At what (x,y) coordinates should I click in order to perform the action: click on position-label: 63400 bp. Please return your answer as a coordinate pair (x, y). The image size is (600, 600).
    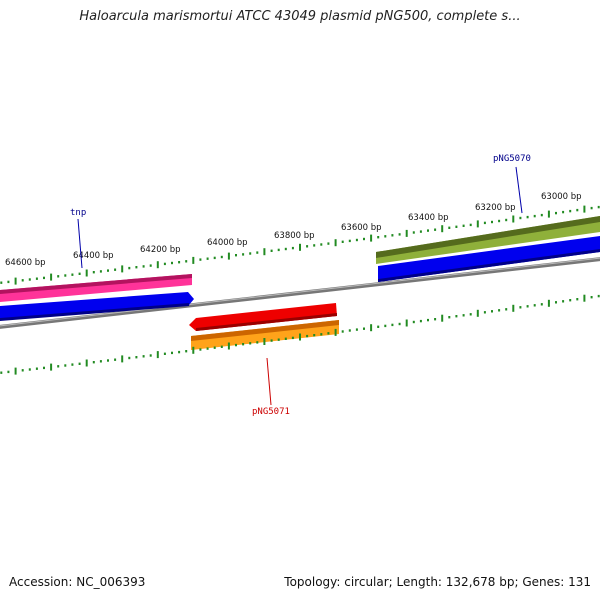
    Looking at the image, I should click on (428, 218).